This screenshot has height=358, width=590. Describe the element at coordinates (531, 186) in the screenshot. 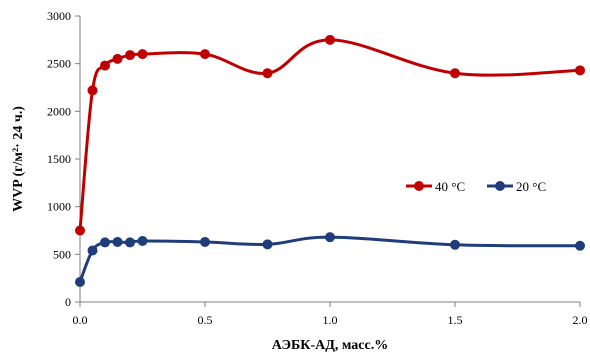

I see `legend-label: 20 °C` at that location.